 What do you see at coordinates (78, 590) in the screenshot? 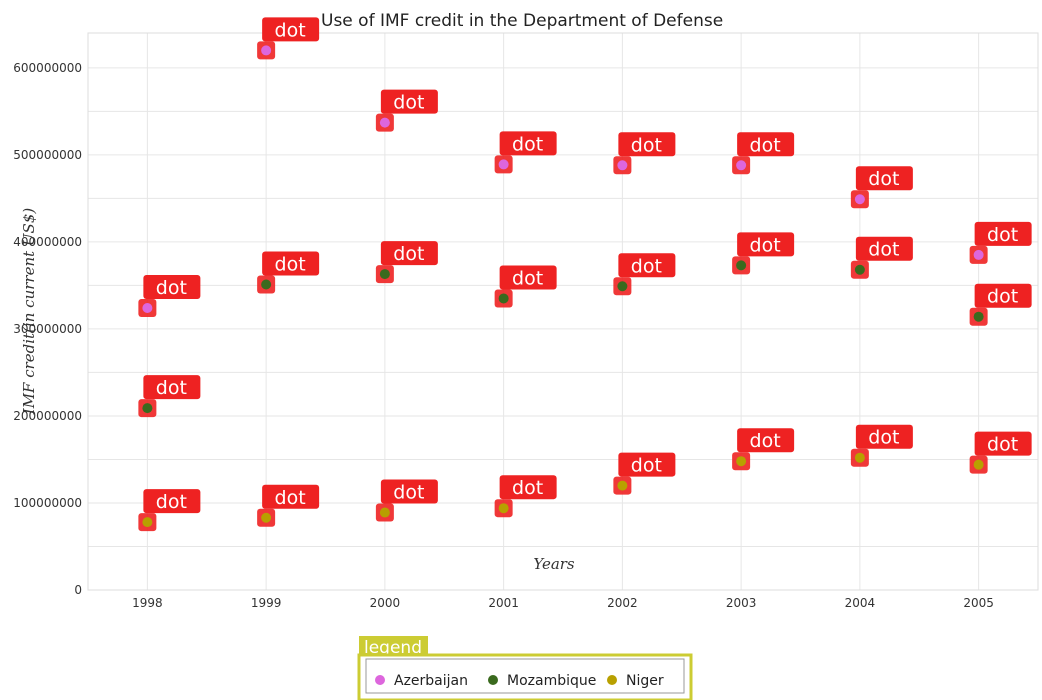
I see `y-tick-label: 0` at bounding box center [78, 590].